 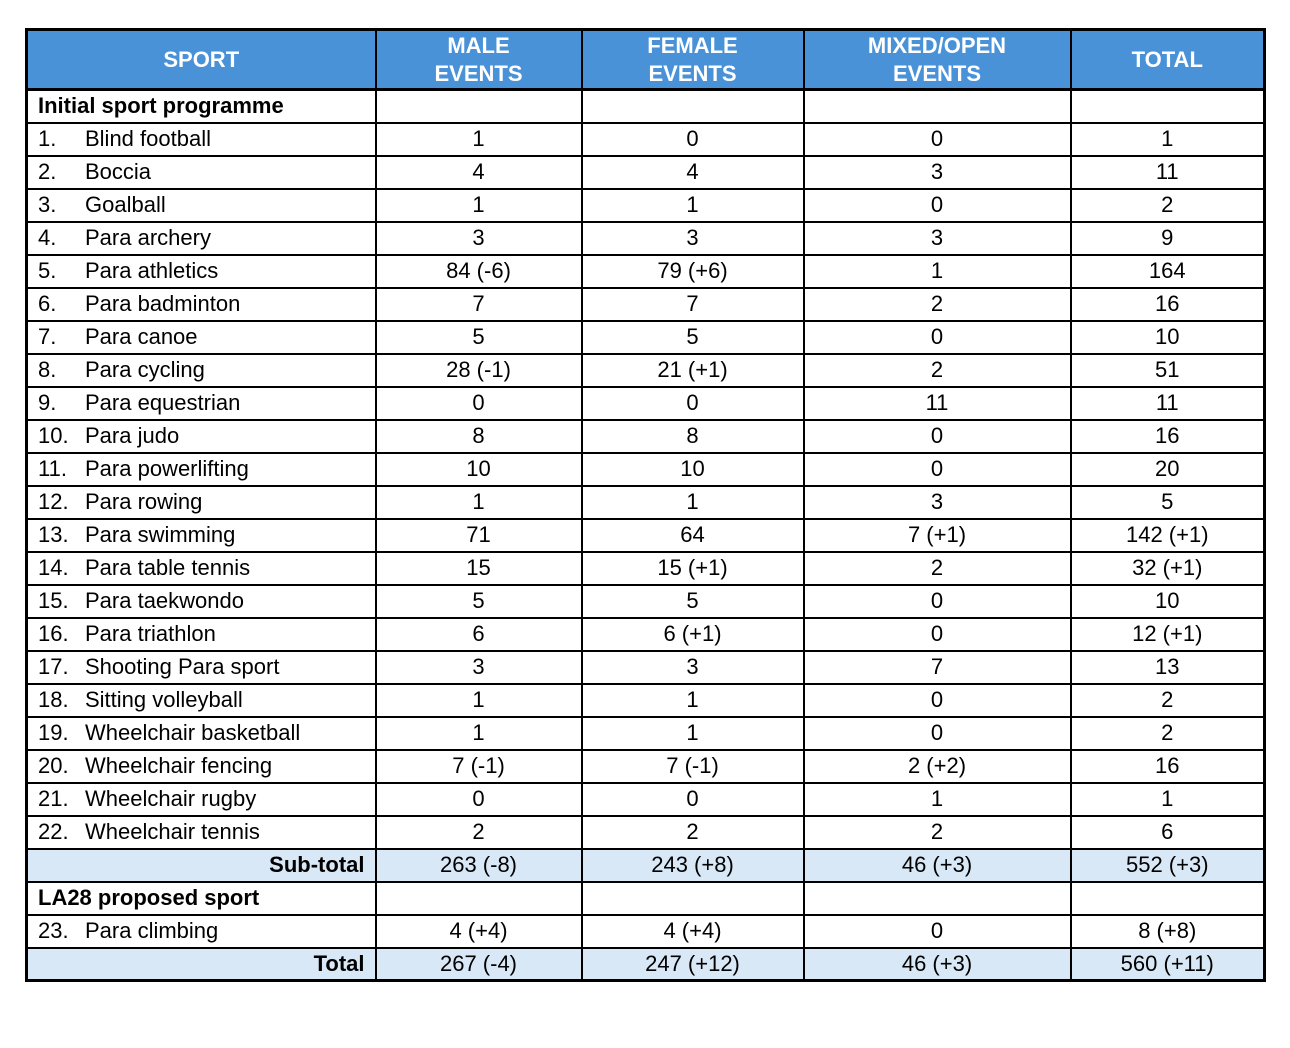 I want to click on row-number: 2., so click(x=47, y=171).